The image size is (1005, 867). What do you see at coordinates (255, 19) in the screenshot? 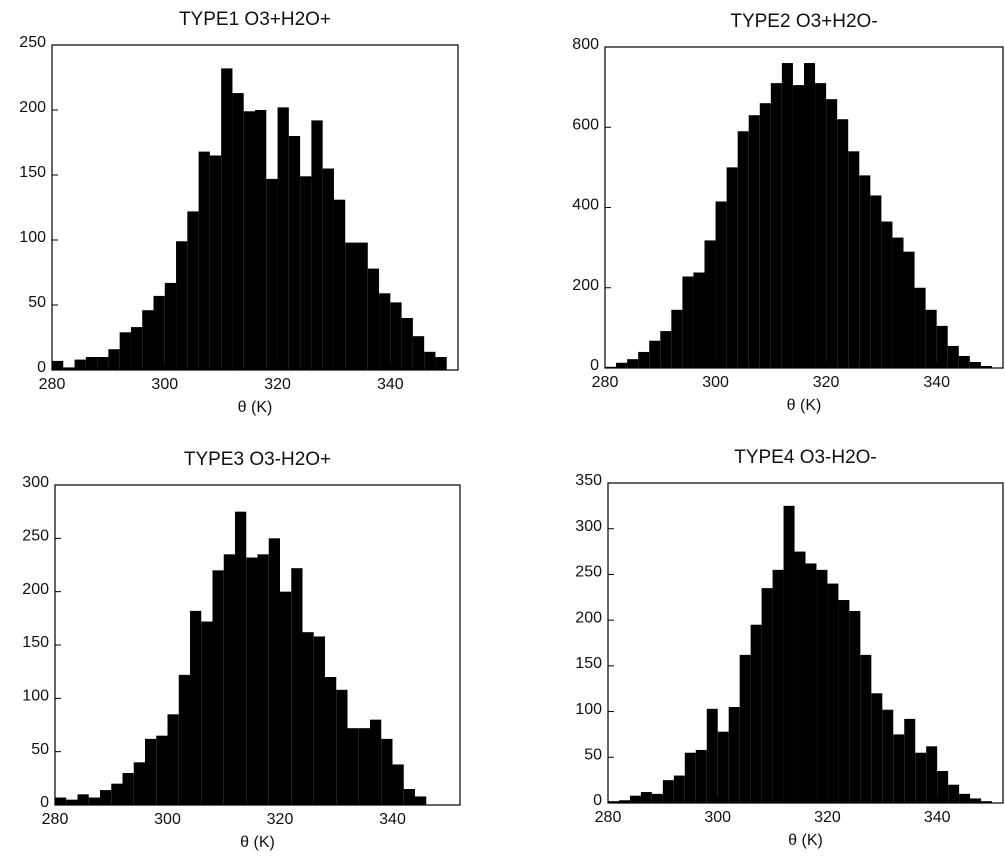
I see `panel-title: TYPE1 O3+H2O+` at bounding box center [255, 19].